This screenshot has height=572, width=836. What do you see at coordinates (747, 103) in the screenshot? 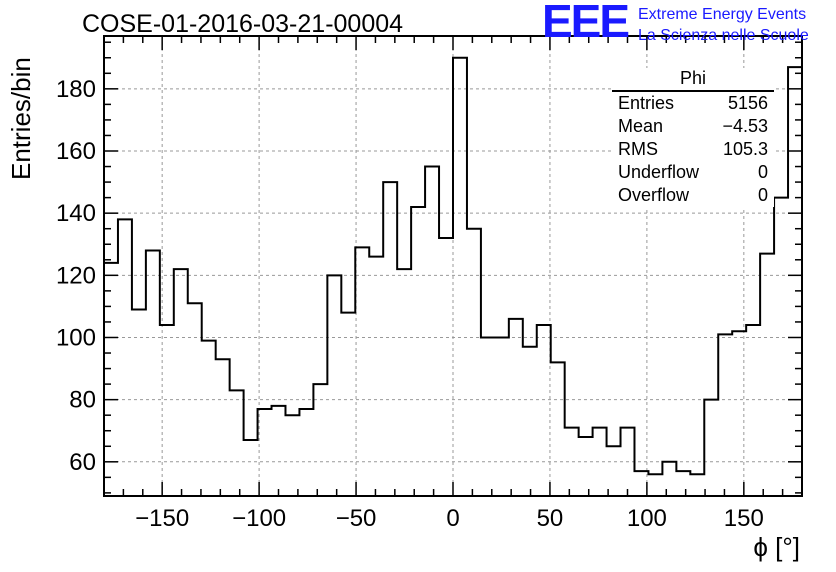
I see `stats-value: 5156` at bounding box center [747, 103].